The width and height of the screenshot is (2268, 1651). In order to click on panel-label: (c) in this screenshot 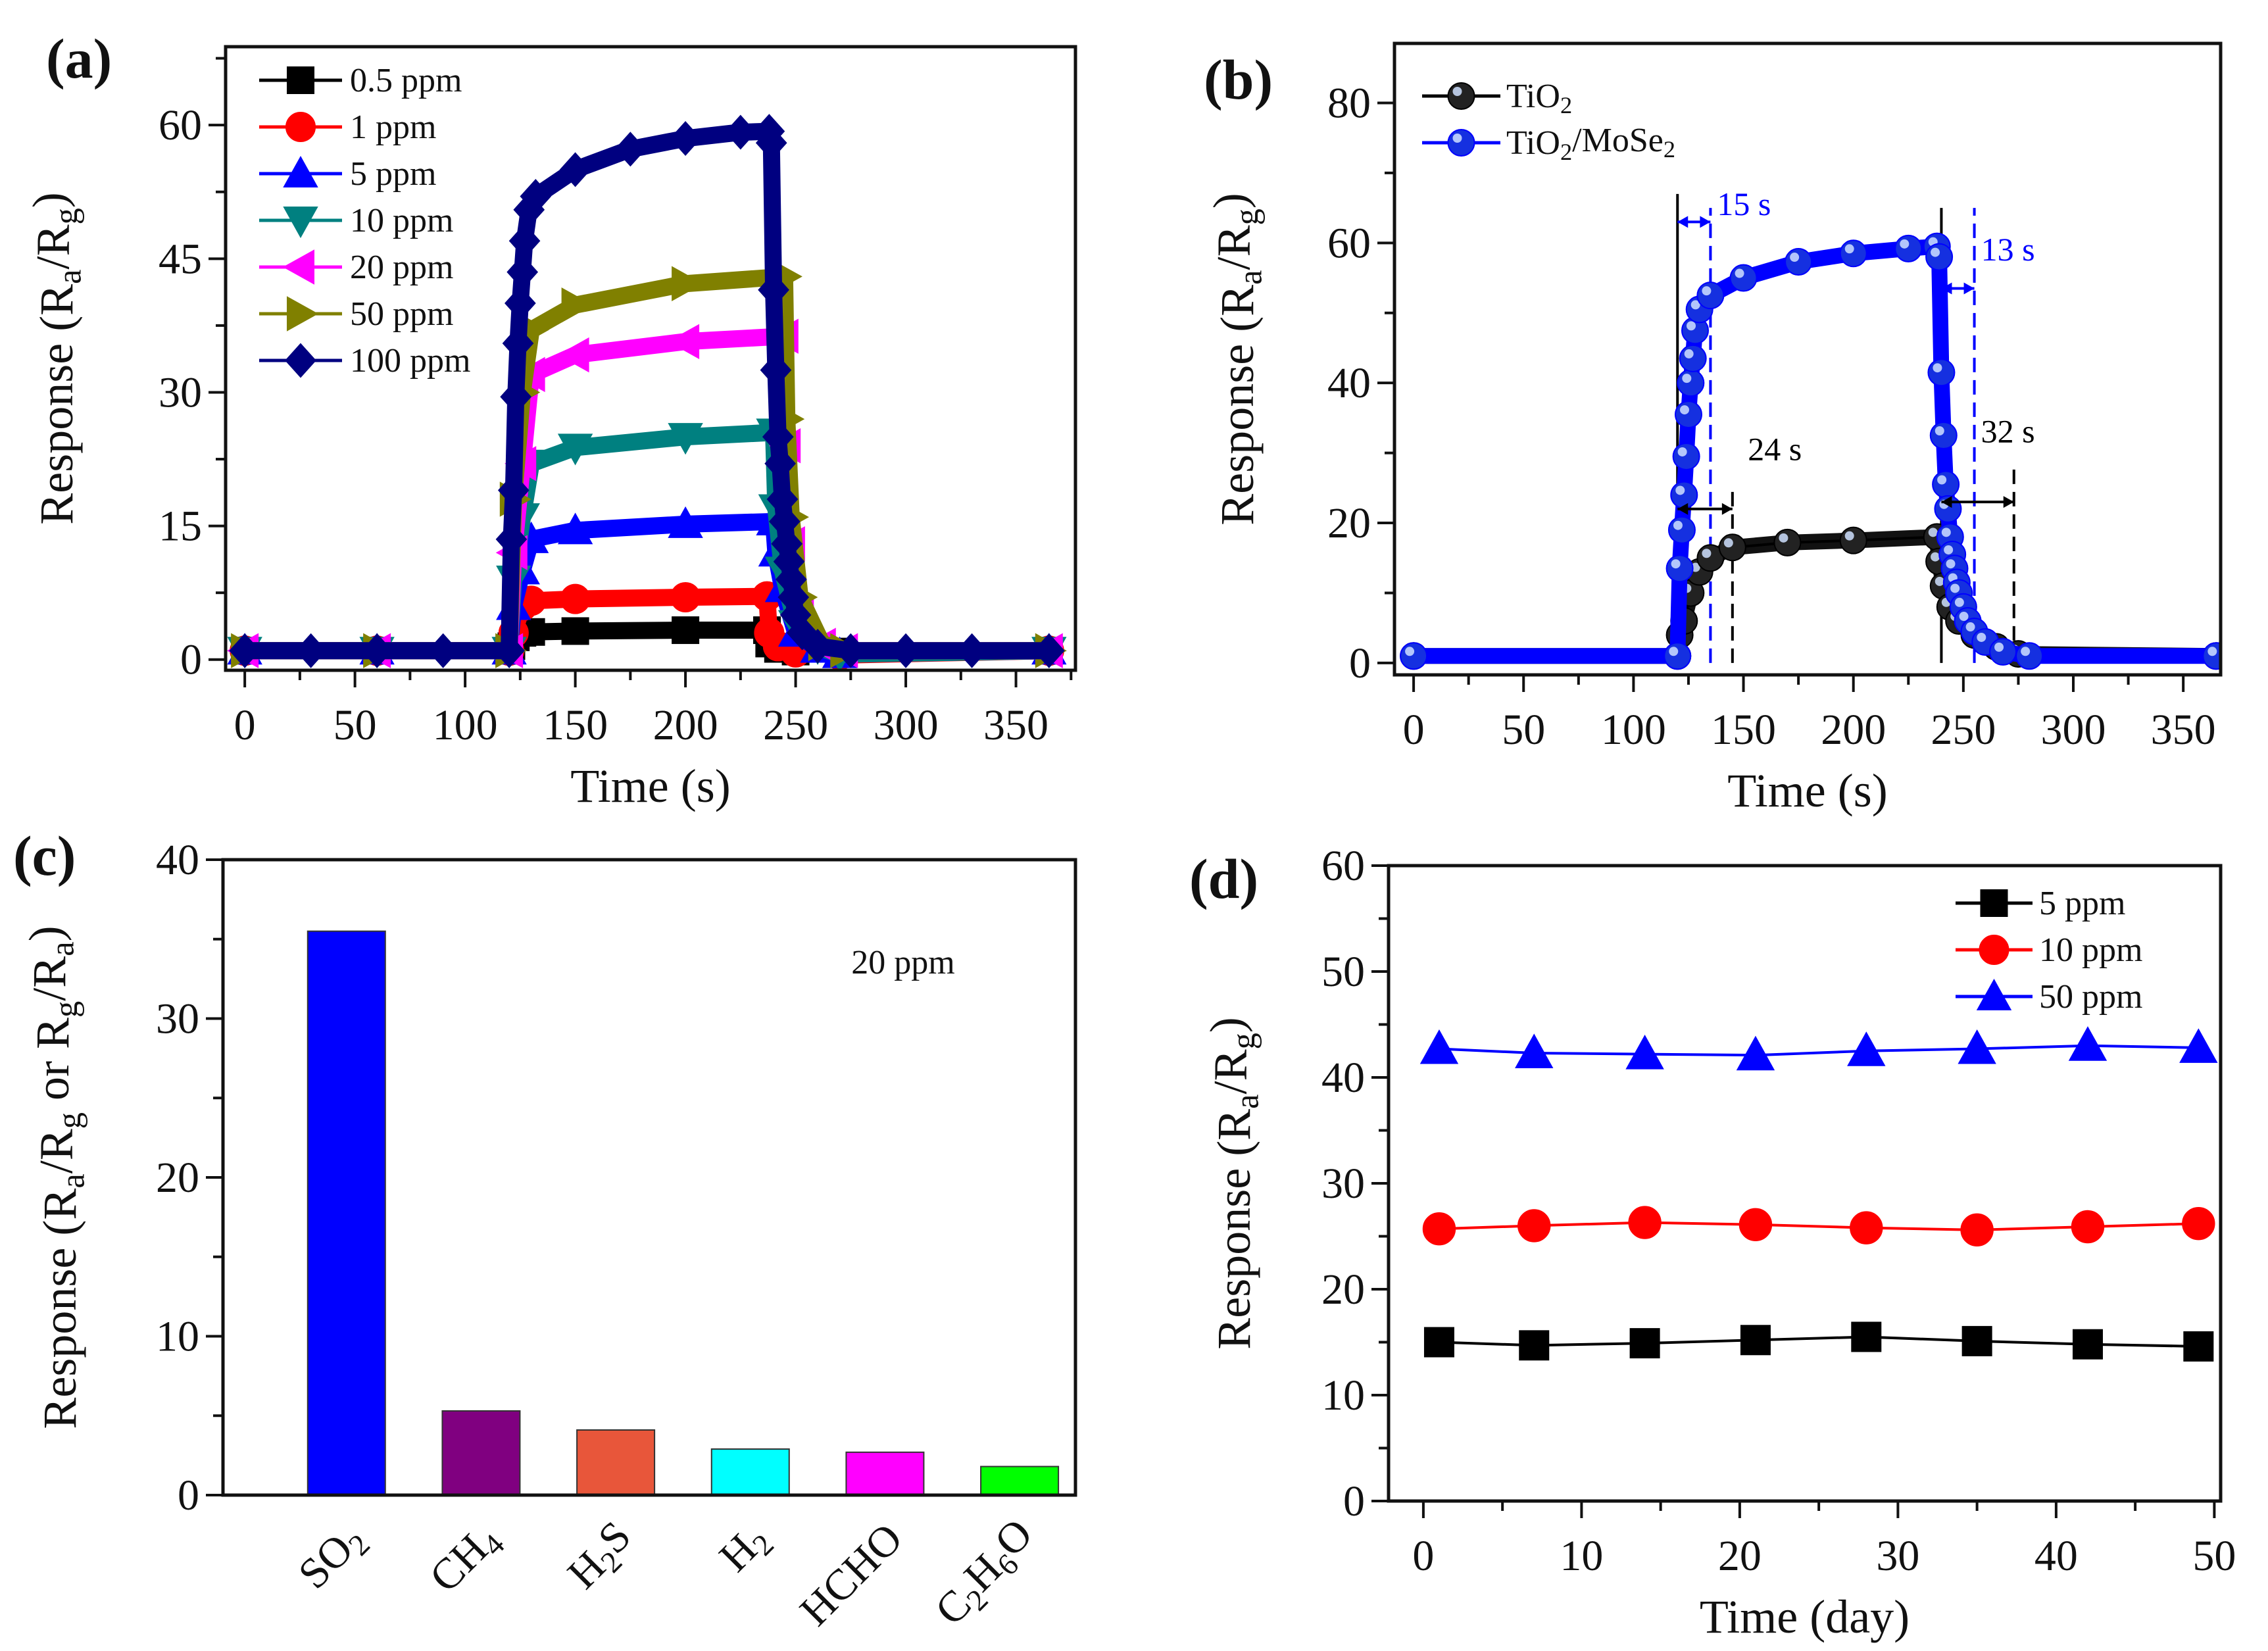, I will do `click(45, 855)`.